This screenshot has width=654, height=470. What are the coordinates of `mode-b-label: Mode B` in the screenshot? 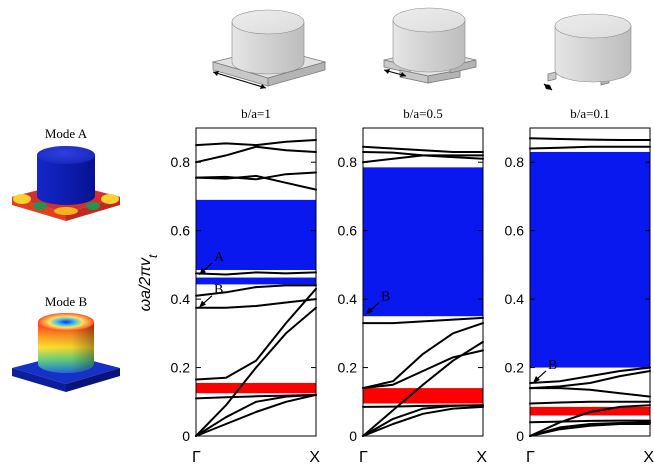 It's located at (66, 301).